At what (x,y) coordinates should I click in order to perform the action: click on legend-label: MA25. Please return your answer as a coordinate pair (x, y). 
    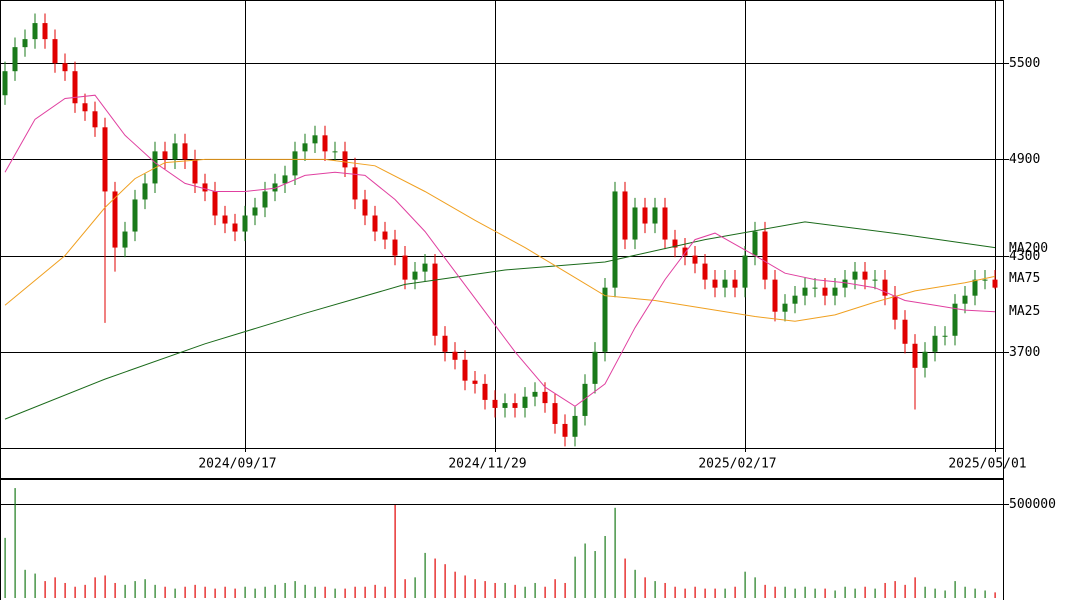
    Looking at the image, I should click on (1024, 311).